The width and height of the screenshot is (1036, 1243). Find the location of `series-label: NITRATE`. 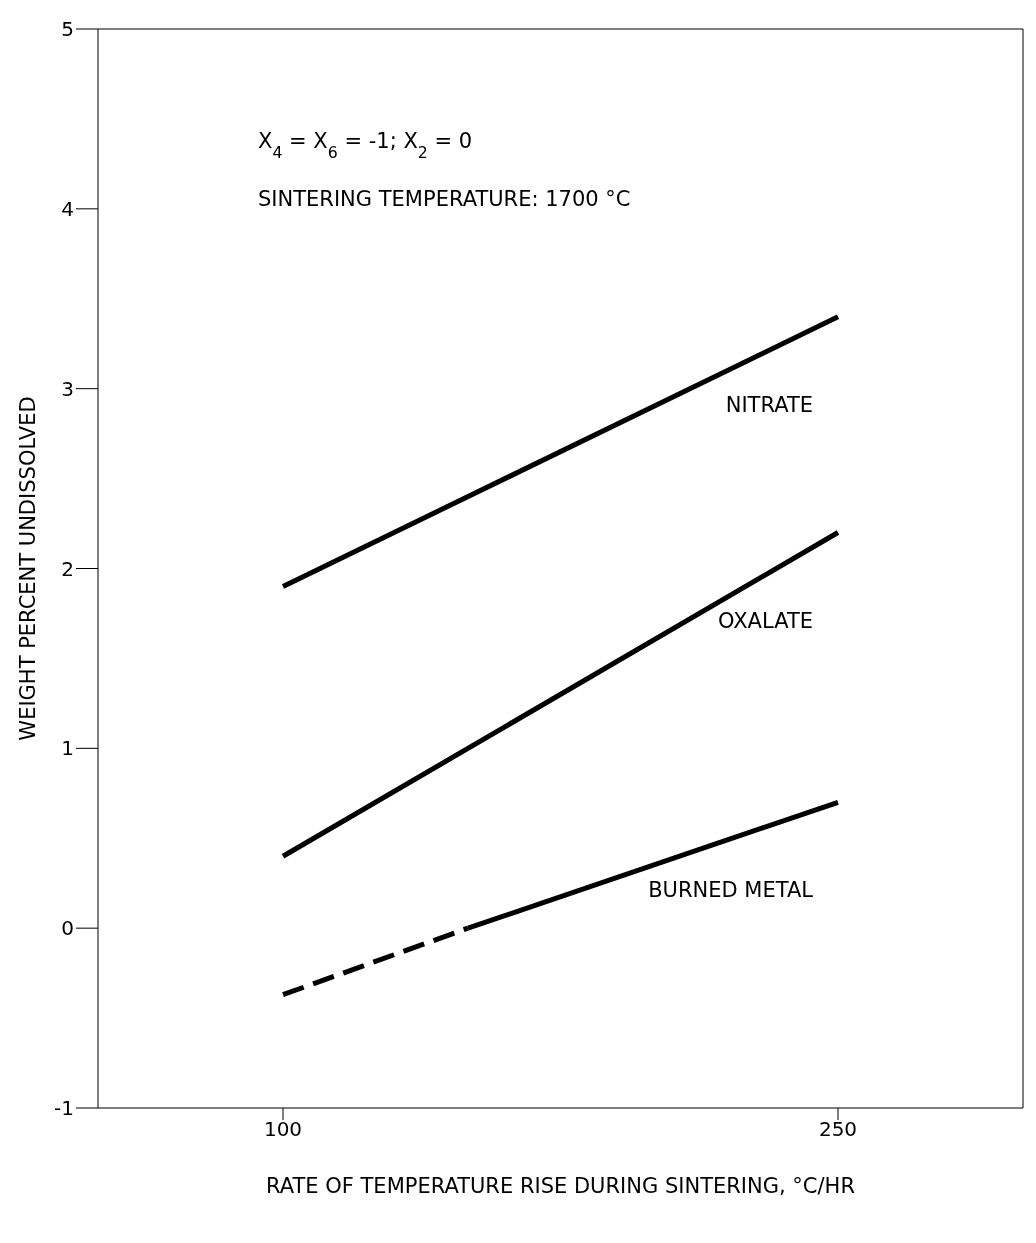

series-label: NITRATE is located at coordinates (769, 404).